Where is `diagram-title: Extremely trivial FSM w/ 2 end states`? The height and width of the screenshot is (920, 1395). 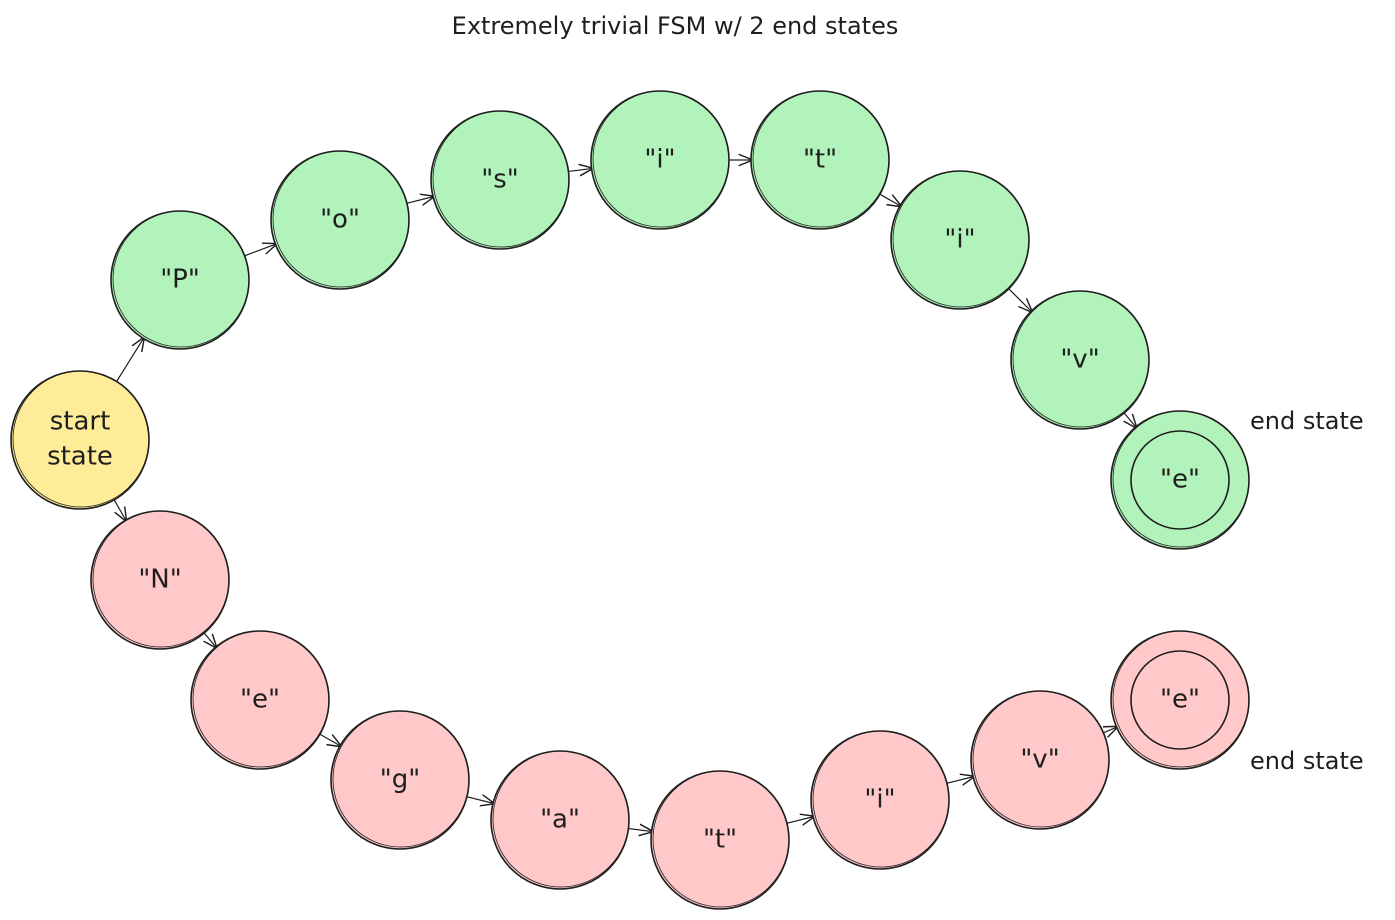 diagram-title: Extremely trivial FSM w/ 2 end states is located at coordinates (675, 26).